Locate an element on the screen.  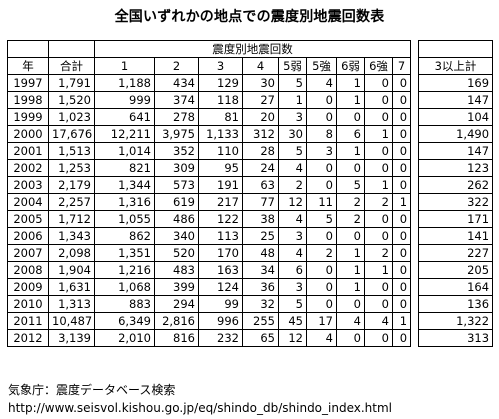
year-header: 年 is located at coordinates (28, 66).